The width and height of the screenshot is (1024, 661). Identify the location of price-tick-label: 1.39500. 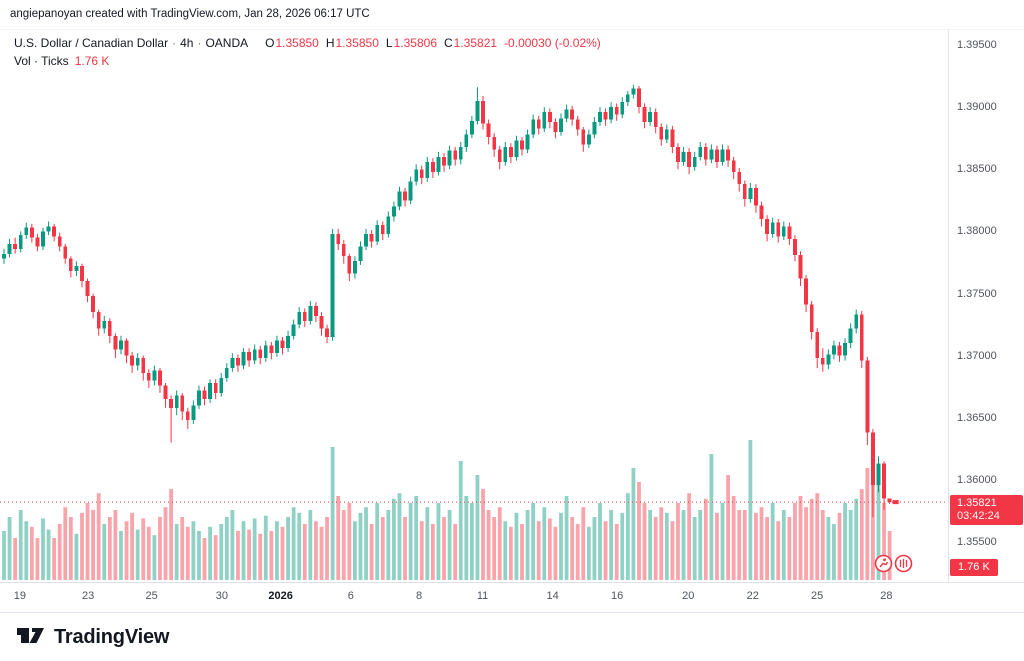
(977, 45).